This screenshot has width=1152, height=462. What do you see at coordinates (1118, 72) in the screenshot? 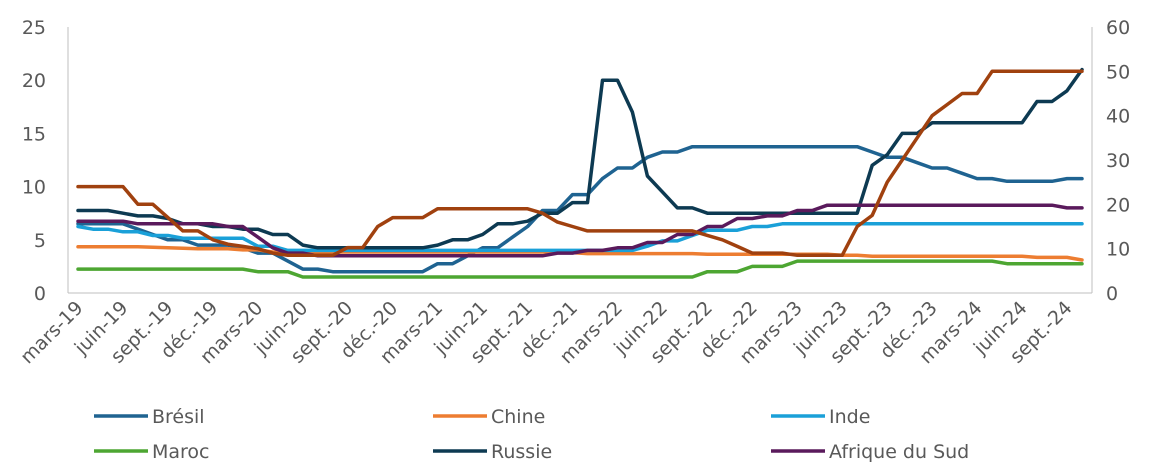
I see `right-tick-label: 50` at bounding box center [1118, 72].